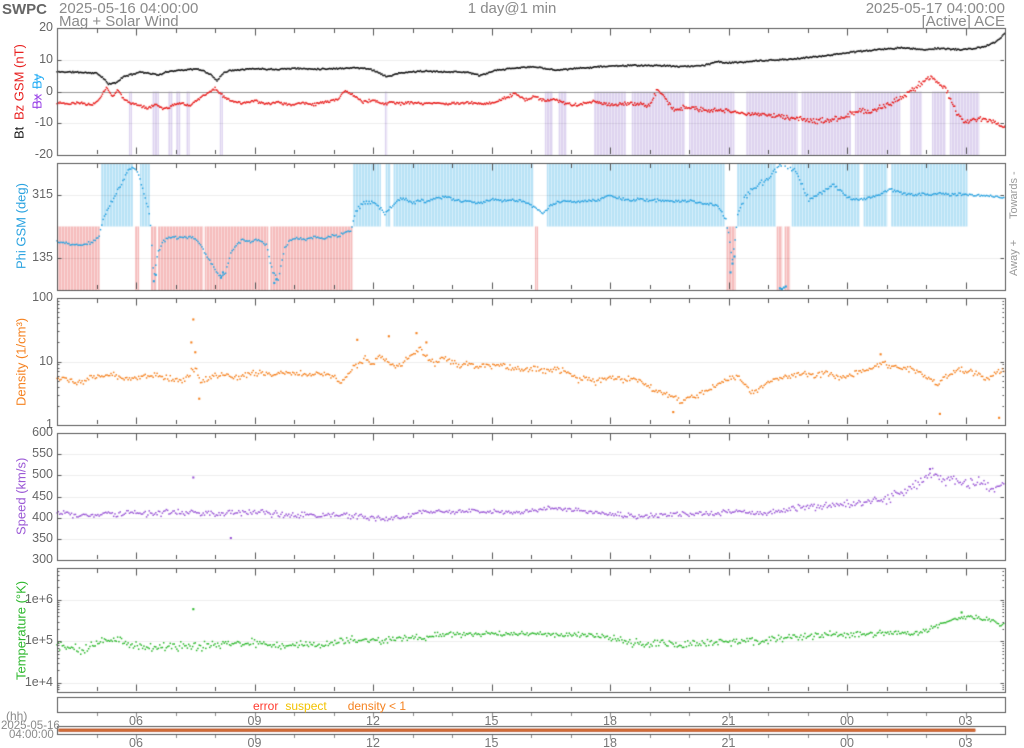  What do you see at coordinates (43, 122) in the screenshot?
I see `y-tick-label: -10` at bounding box center [43, 122].